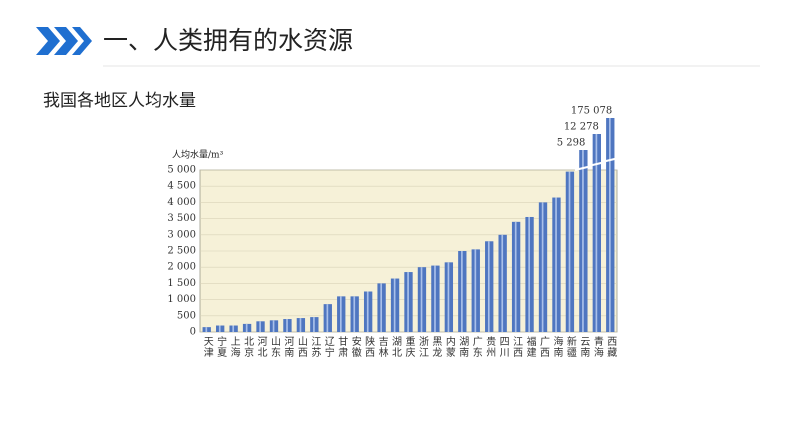  What do you see at coordinates (530, 346) in the screenshot?
I see `x-tick-label: 福建` at bounding box center [530, 346].